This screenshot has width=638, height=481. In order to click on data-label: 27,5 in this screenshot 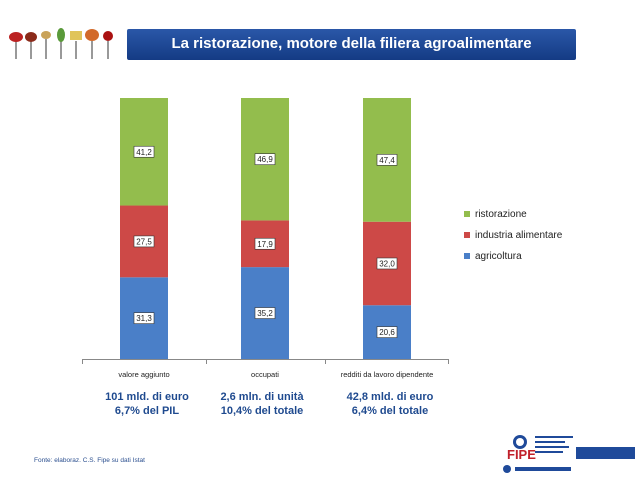, I will do `click(144, 241)`.